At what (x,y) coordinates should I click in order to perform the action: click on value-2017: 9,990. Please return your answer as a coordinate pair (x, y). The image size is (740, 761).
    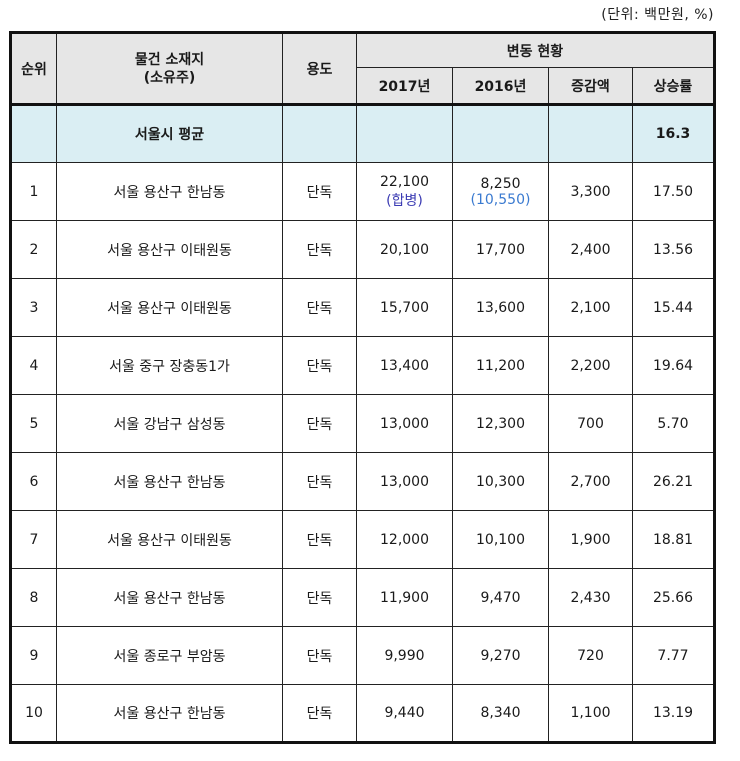
    Looking at the image, I should click on (404, 655).